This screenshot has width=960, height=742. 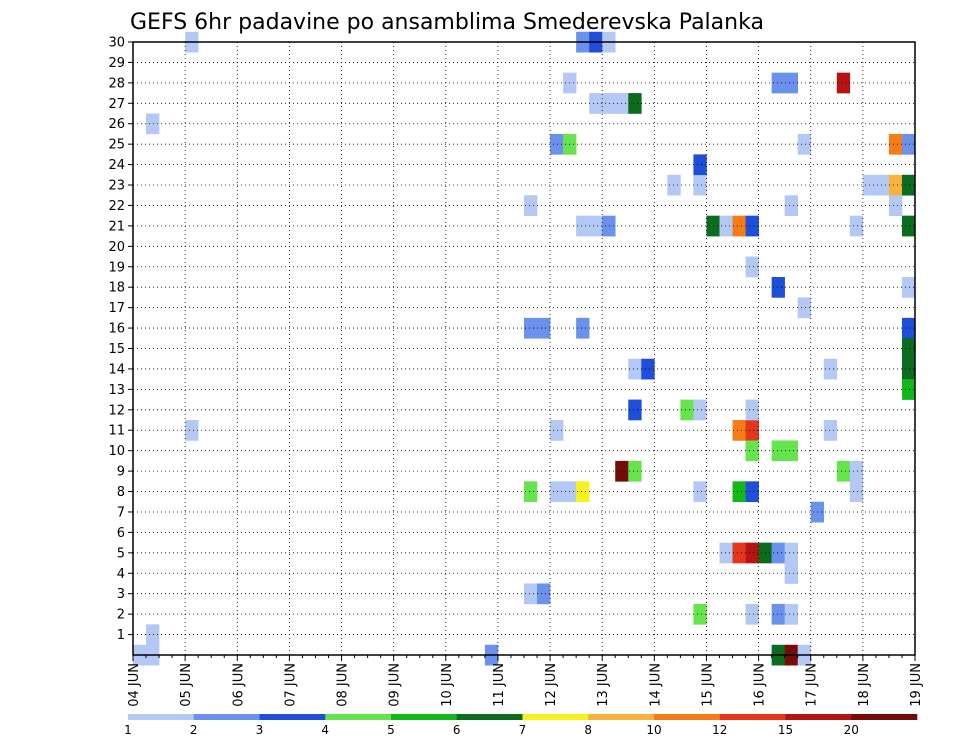 What do you see at coordinates (116, 329) in the screenshot?
I see `y-tick-label: 16` at bounding box center [116, 329].